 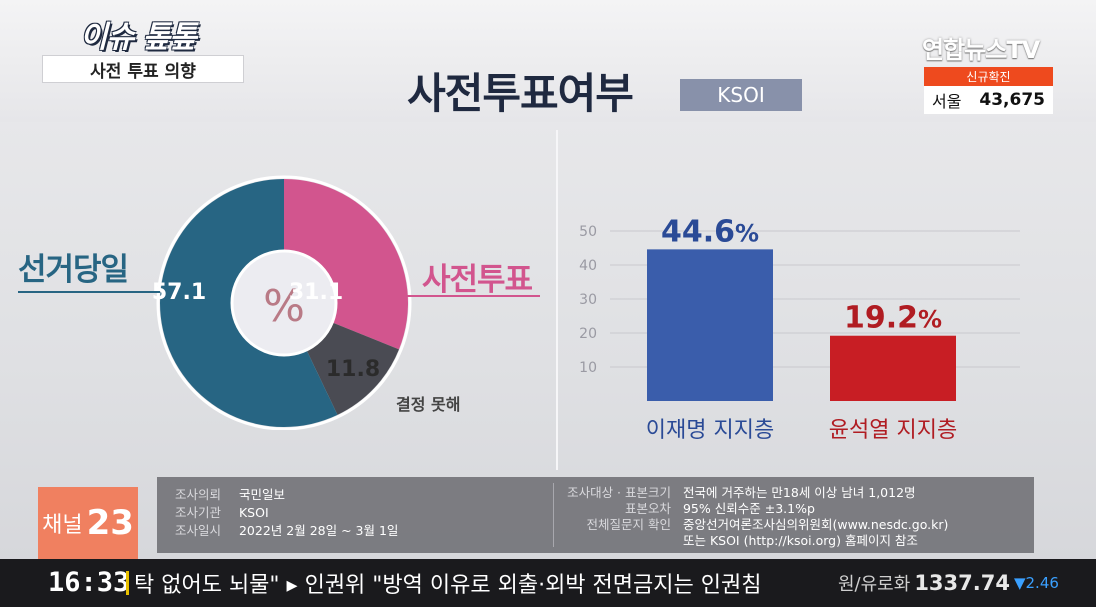 What do you see at coordinates (799, 492) in the screenshot?
I see `info-value: 전국에 거주하는 만18세 이상 남녀 1,012명` at bounding box center [799, 492].